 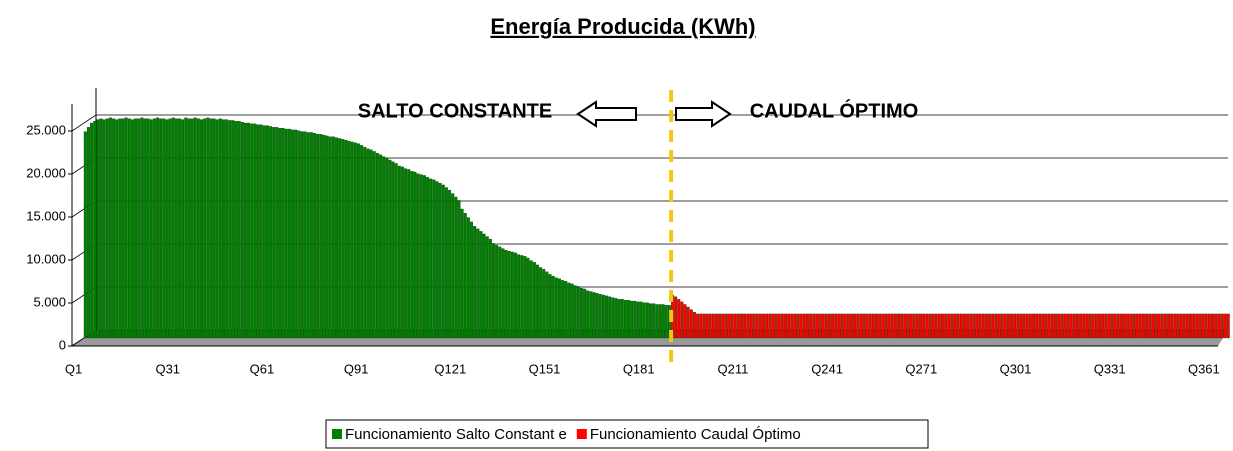 I want to click on y-tick-label: 25.000, so click(x=46, y=129).